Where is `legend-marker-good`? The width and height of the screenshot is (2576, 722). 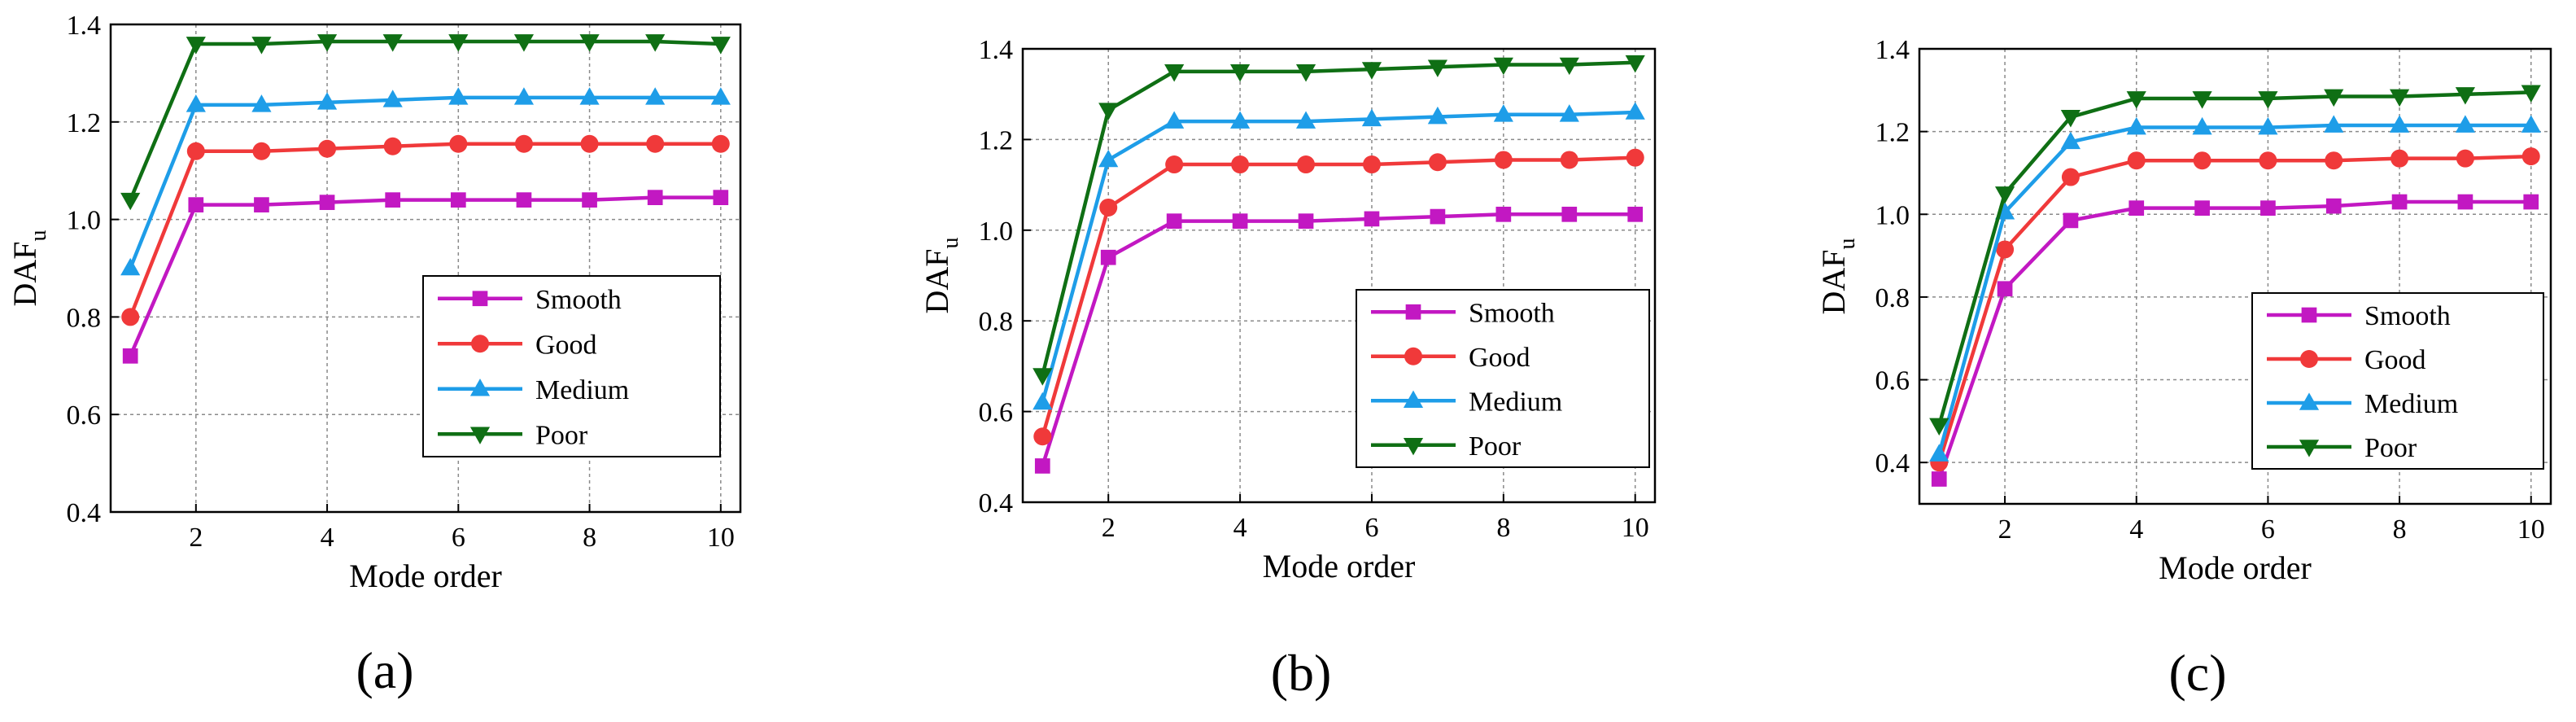 legend-marker-good is located at coordinates (480, 344).